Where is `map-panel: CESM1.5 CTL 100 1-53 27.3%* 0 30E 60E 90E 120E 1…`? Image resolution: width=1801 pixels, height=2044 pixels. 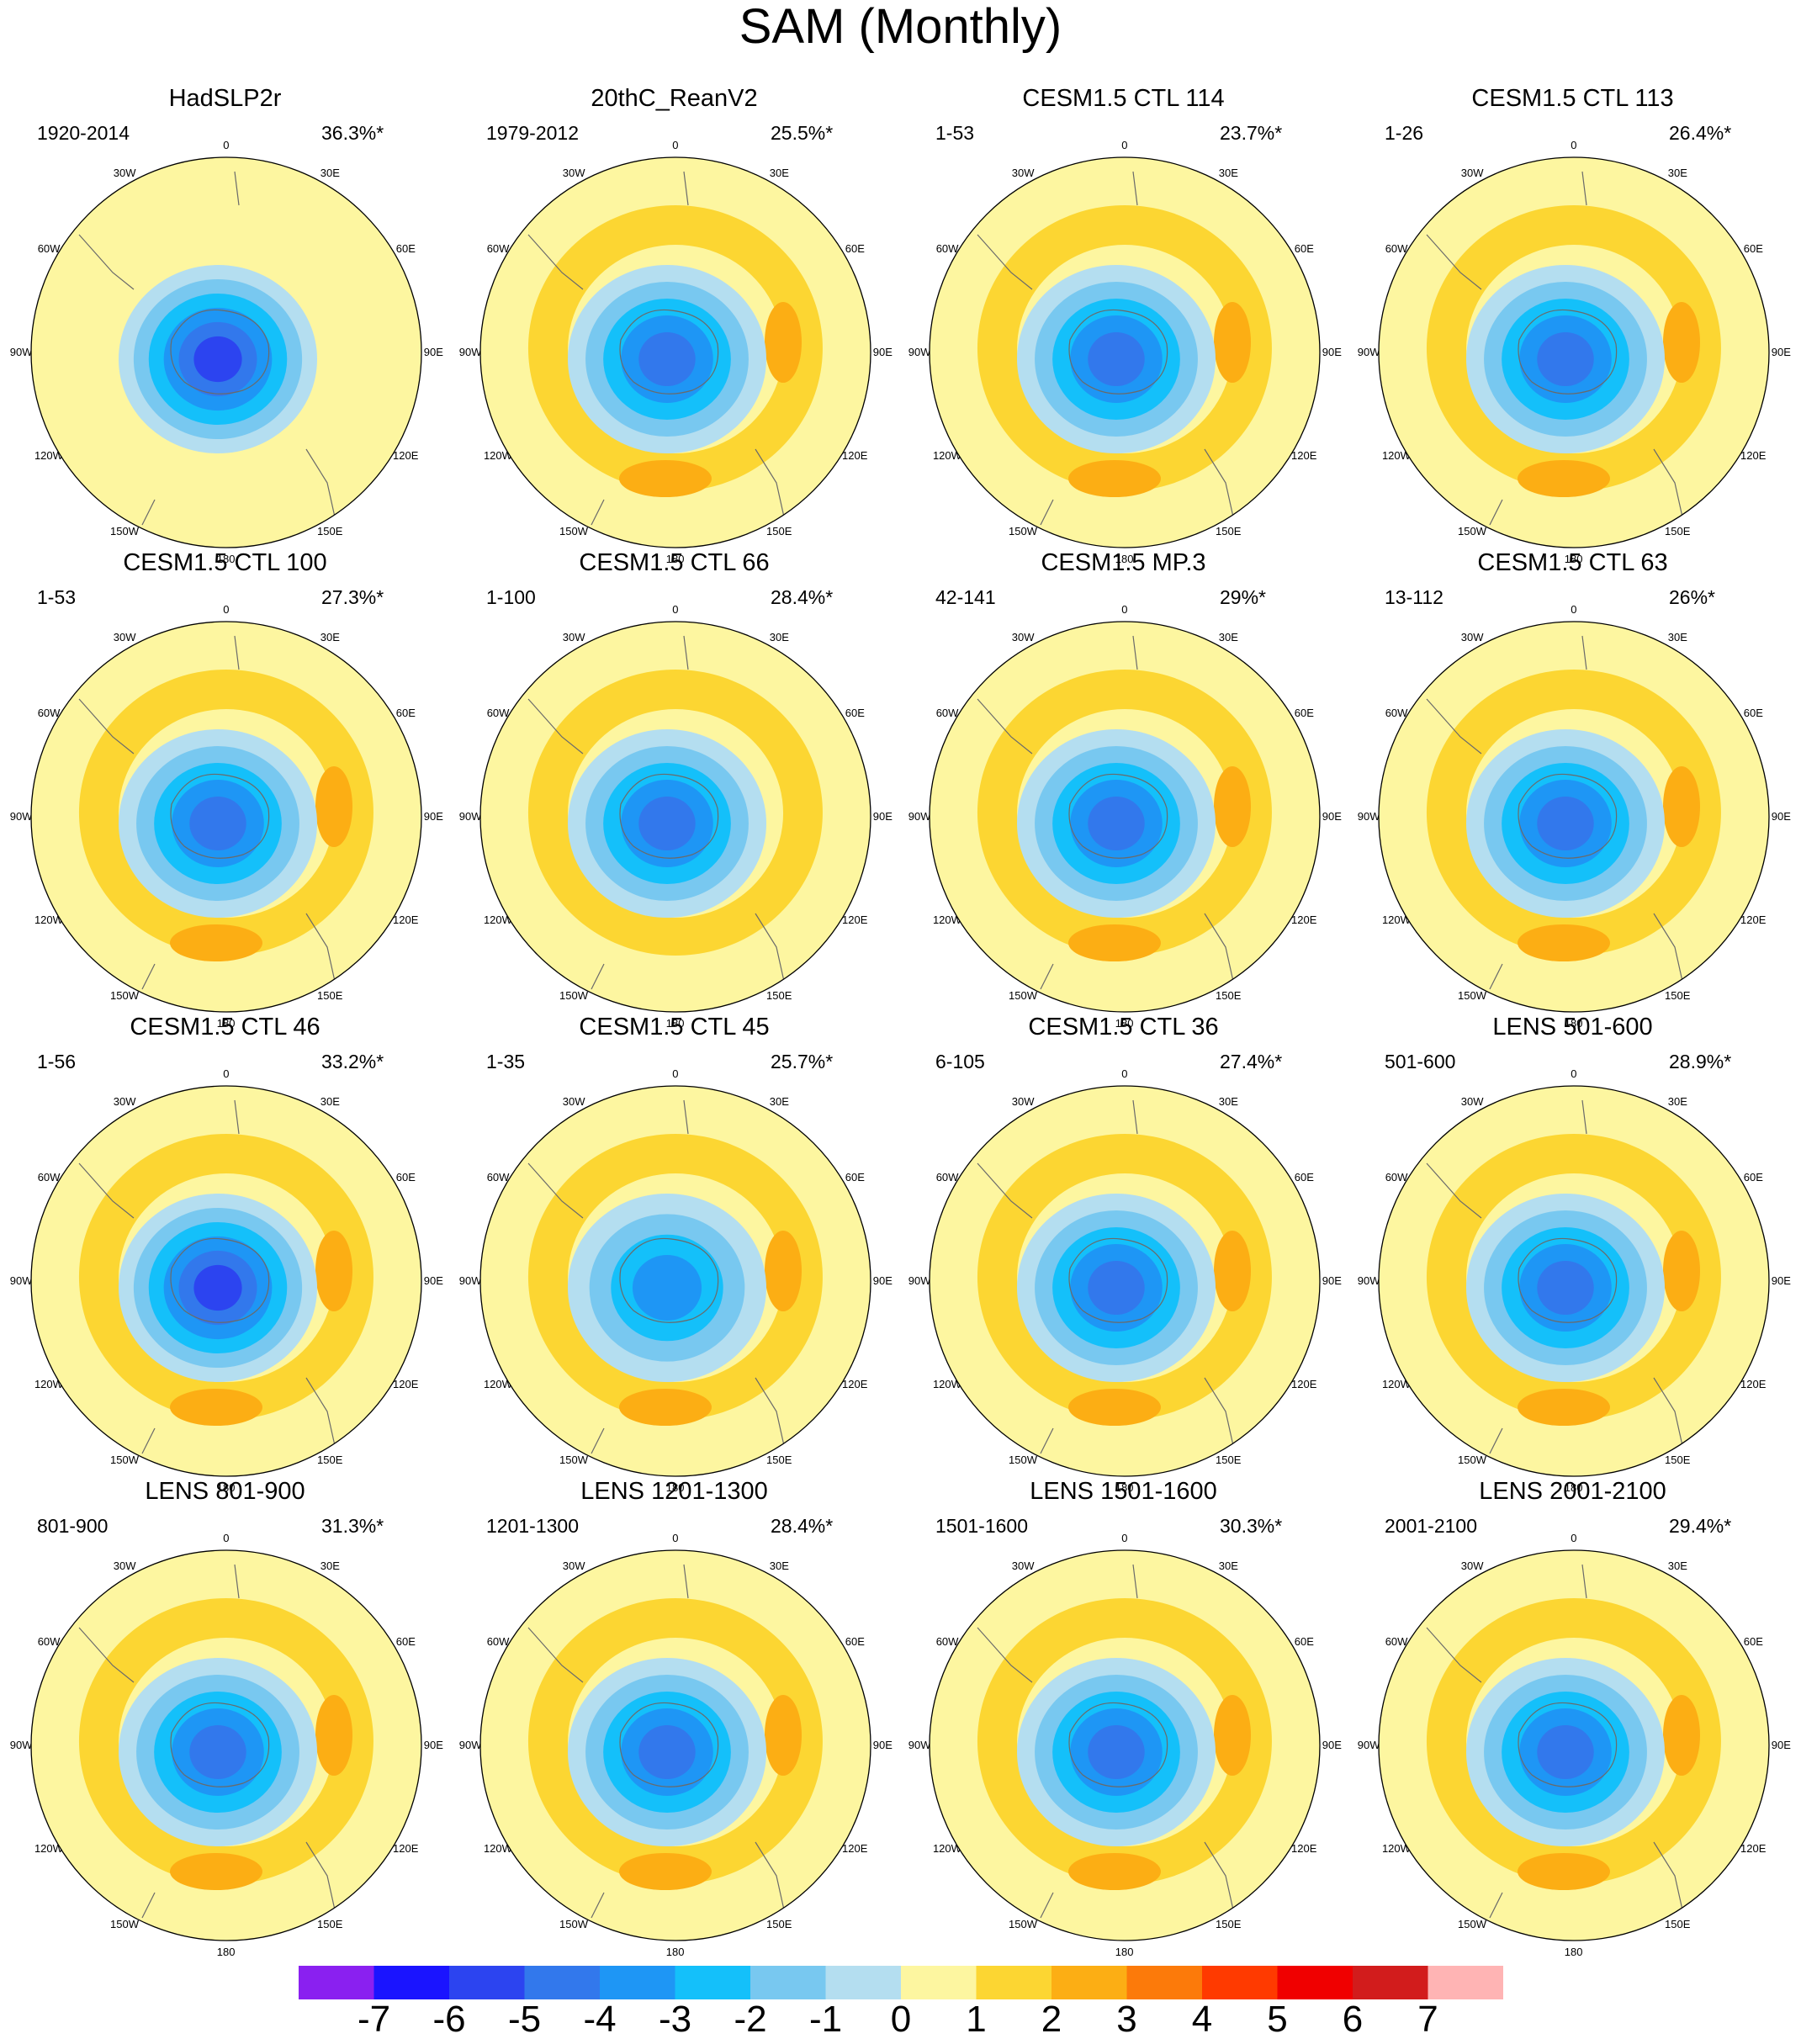 map-panel: CESM1.5 CTL 100 1-53 27.3%* 0 30E 60E 90E 120E 1… is located at coordinates (225, 773).